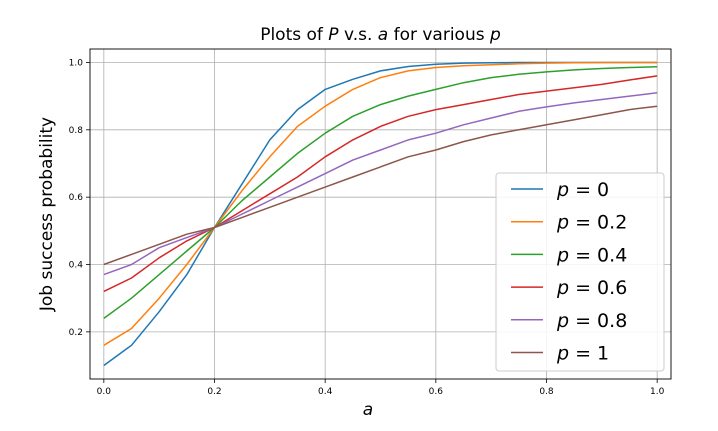  What do you see at coordinates (76, 63) in the screenshot?
I see `y-tick-label: 1.0` at bounding box center [76, 63].